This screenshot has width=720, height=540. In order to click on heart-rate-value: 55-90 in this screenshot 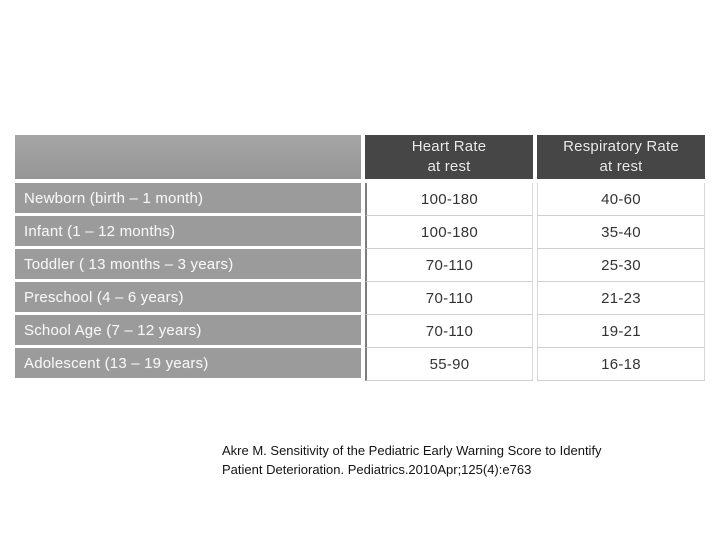, I will do `click(449, 364)`.